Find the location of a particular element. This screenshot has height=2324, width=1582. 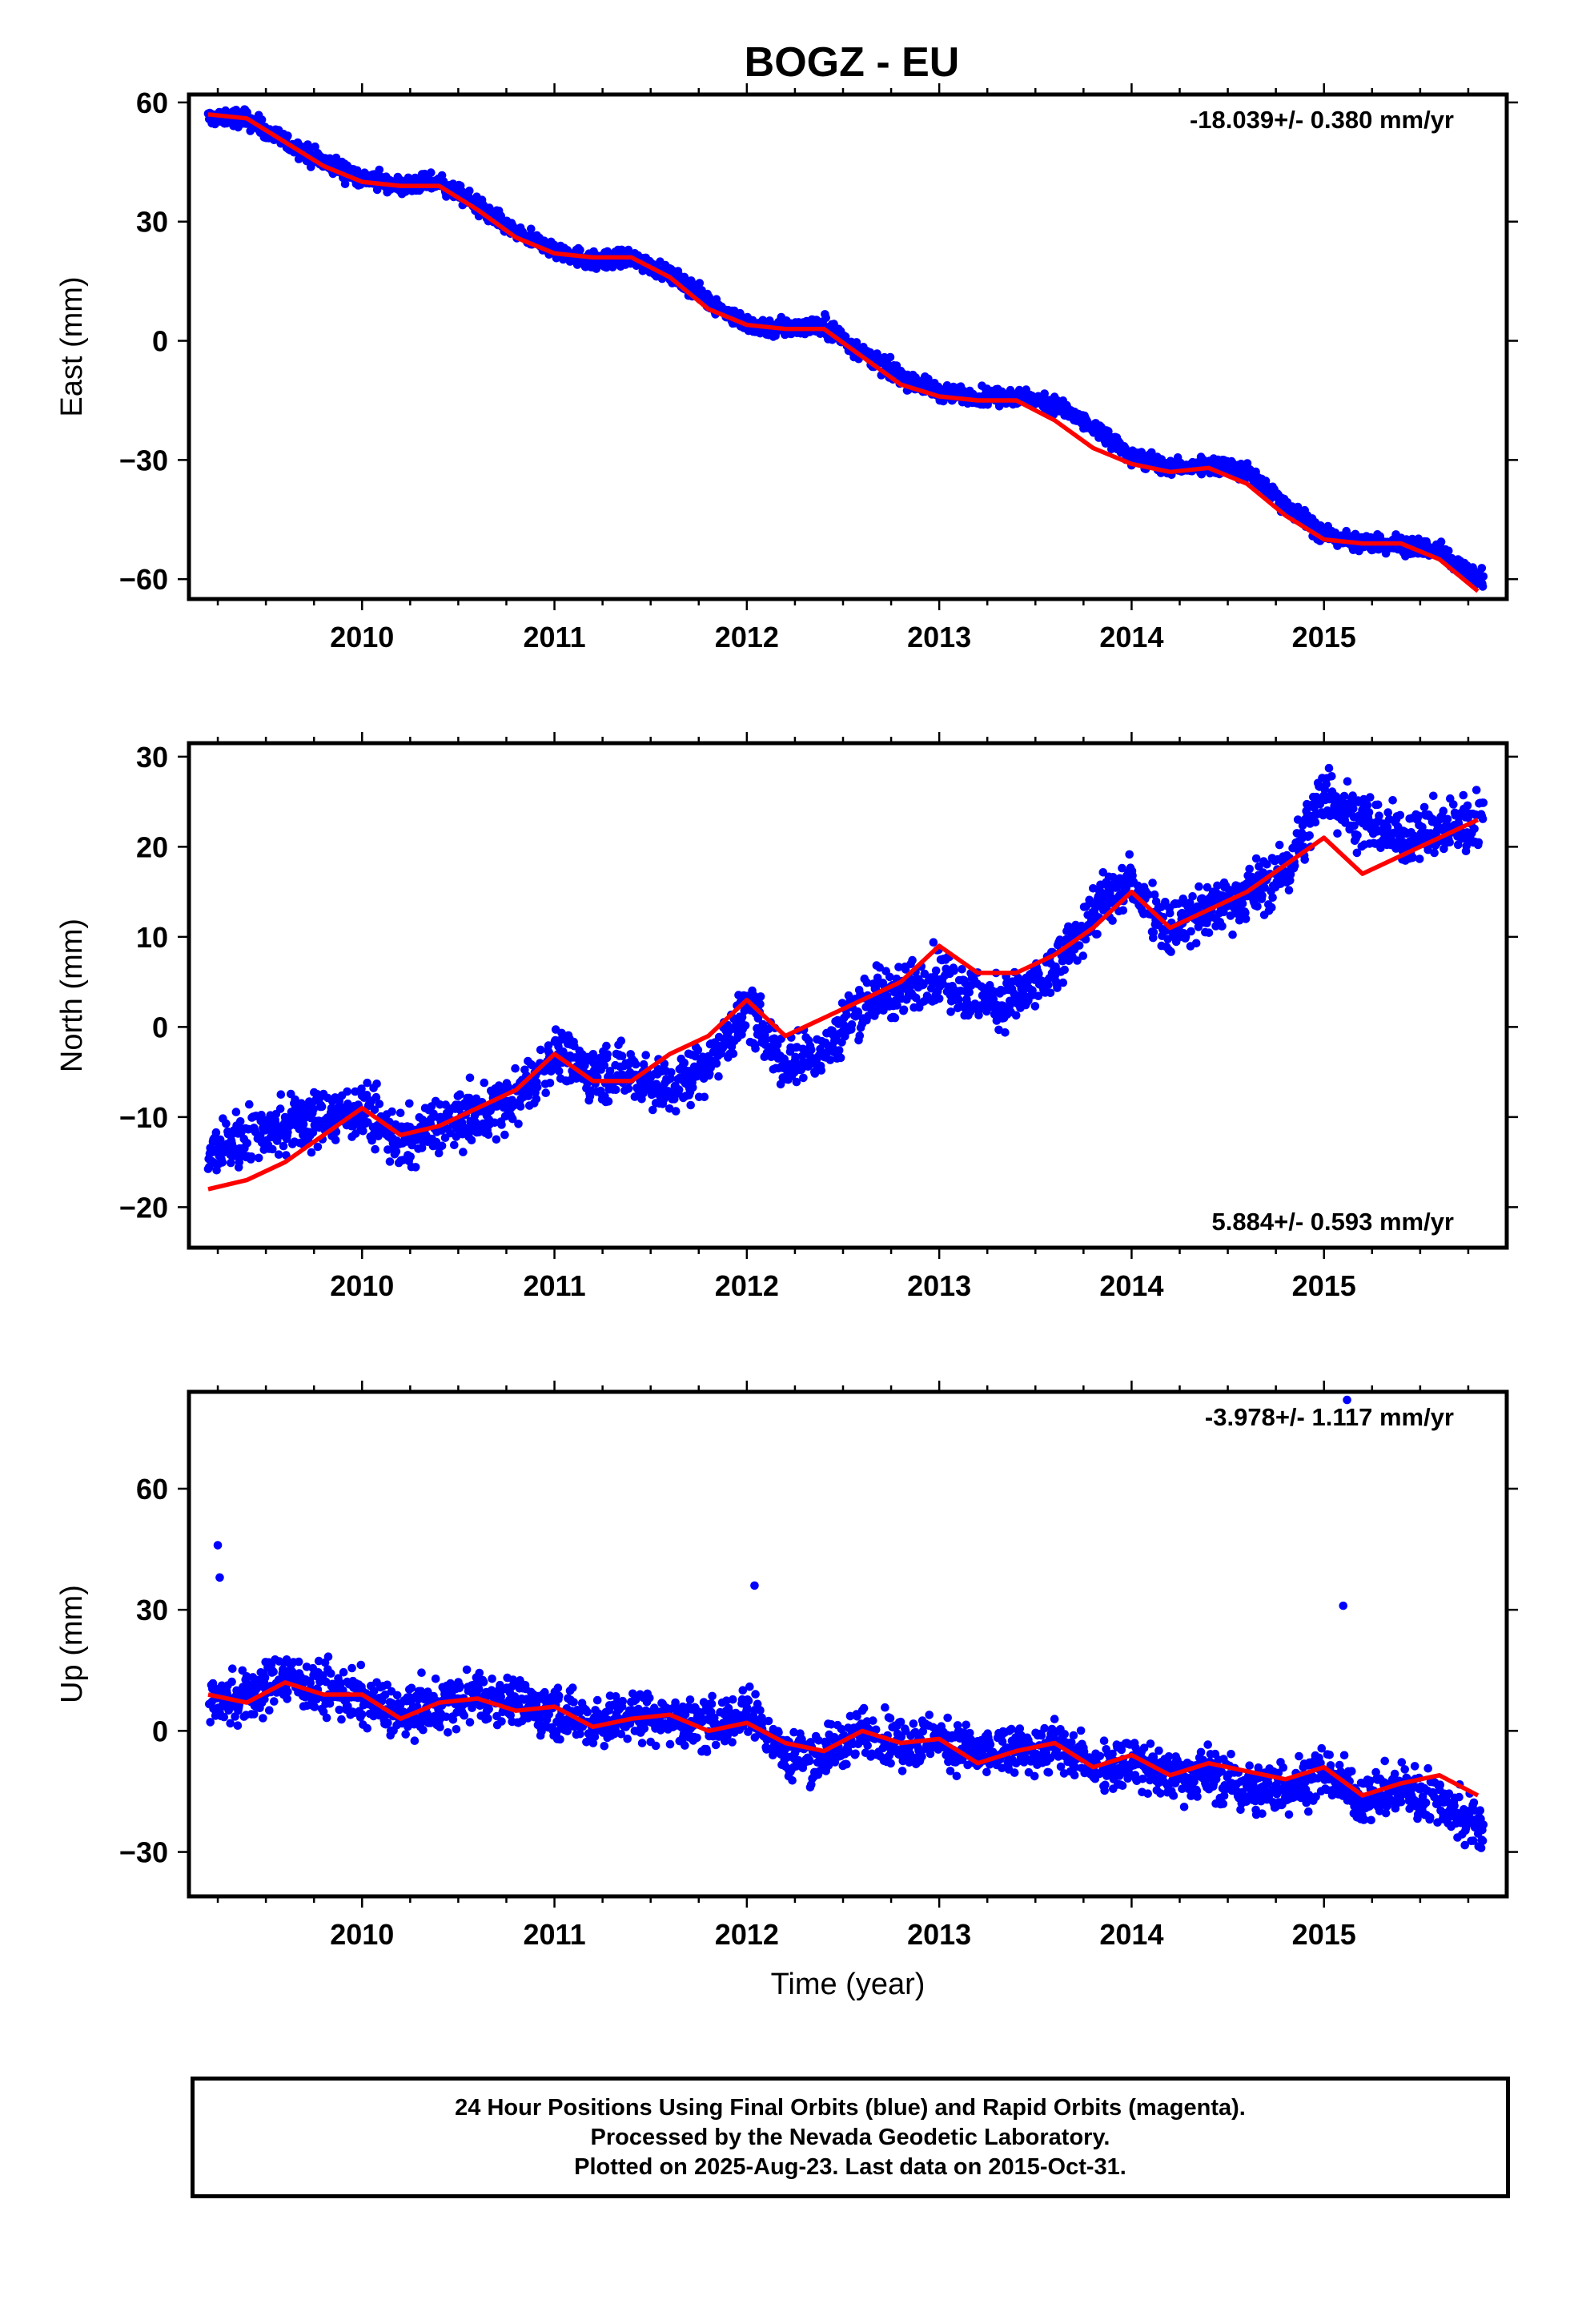

figure-title: BOGZ - EU is located at coordinates (852, 62).